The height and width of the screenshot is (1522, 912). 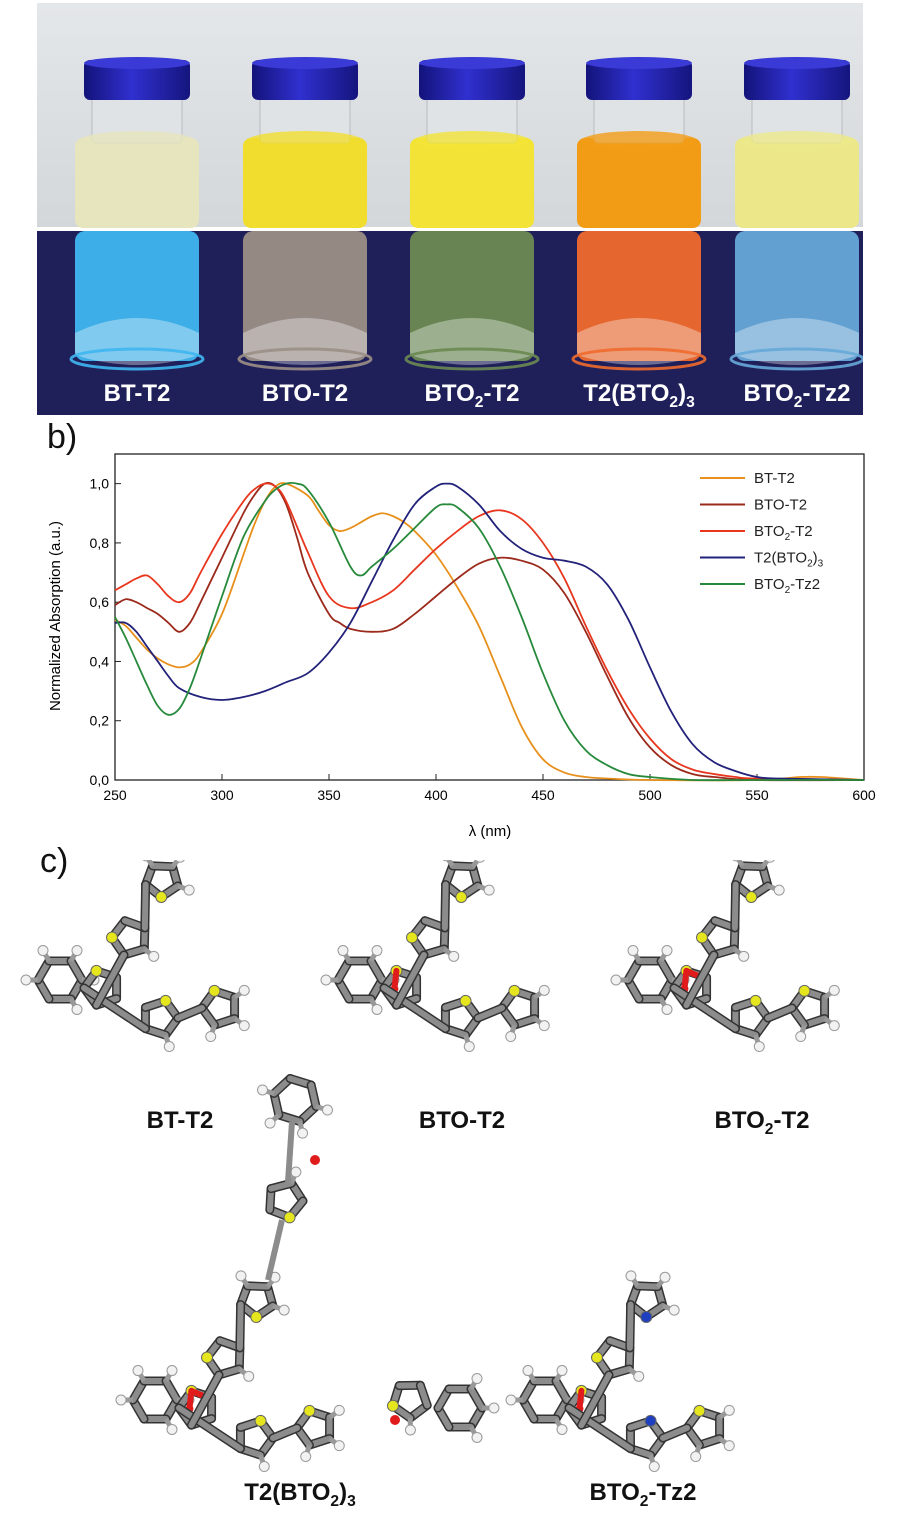 What do you see at coordinates (436, 795) in the screenshot?
I see `x-tick-label: 400` at bounding box center [436, 795].